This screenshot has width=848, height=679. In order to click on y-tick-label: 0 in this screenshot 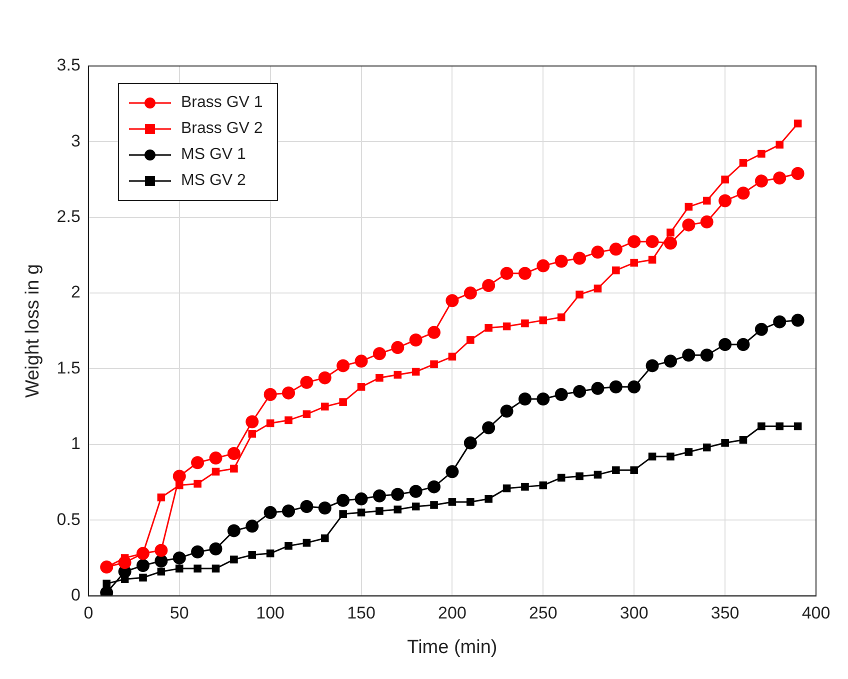, I will do `click(75, 594)`.